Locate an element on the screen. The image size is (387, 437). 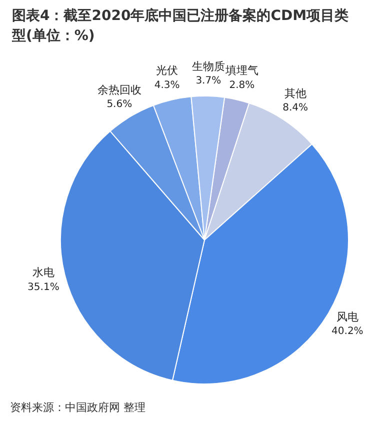
chart-title: 图表4：截至2020年底中国已注册备案的CDM项目类型(单位：%) is located at coordinates (181, 26).